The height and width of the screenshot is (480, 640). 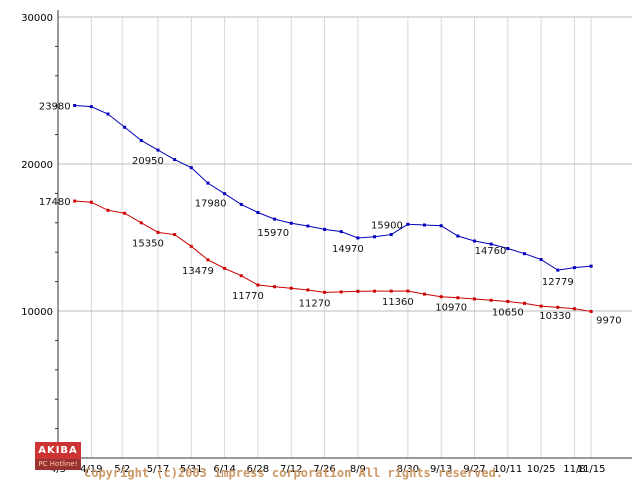 I want to click on point-value-label: 15350, so click(x=148, y=243).